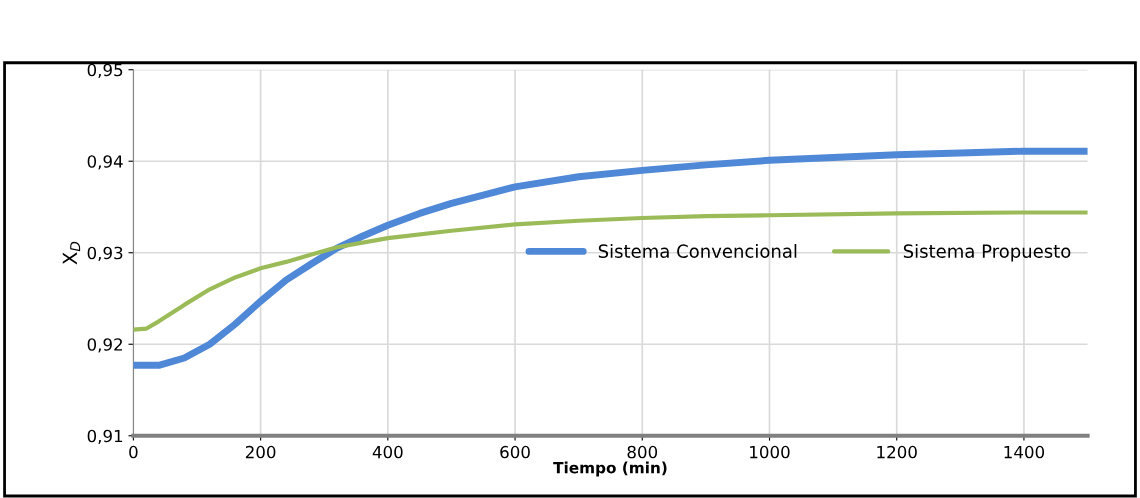  What do you see at coordinates (105, 253) in the screenshot?
I see `y-tick-label: 0,93` at bounding box center [105, 253].